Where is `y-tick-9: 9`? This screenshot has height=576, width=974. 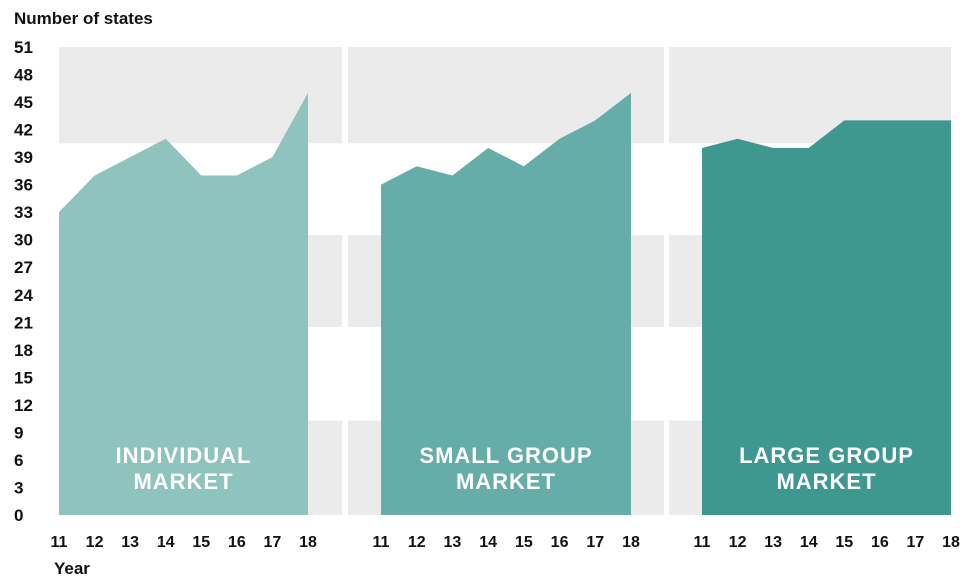
y-tick-9: 9 is located at coordinates (18, 432).